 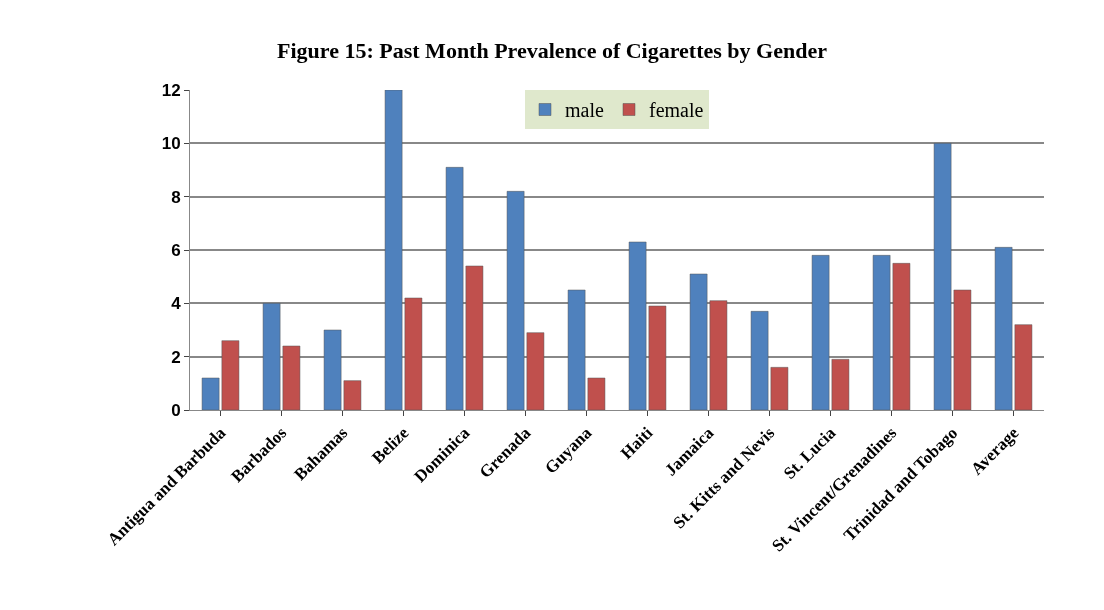 I want to click on y-tick-label: 12, so click(x=171, y=90).